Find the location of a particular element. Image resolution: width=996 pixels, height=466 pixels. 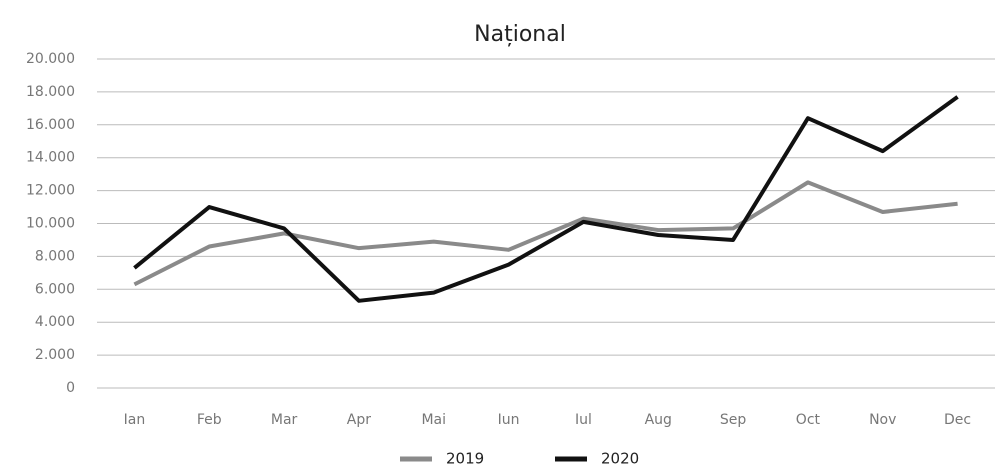

y-tick-label: 14.000 is located at coordinates (50, 158).